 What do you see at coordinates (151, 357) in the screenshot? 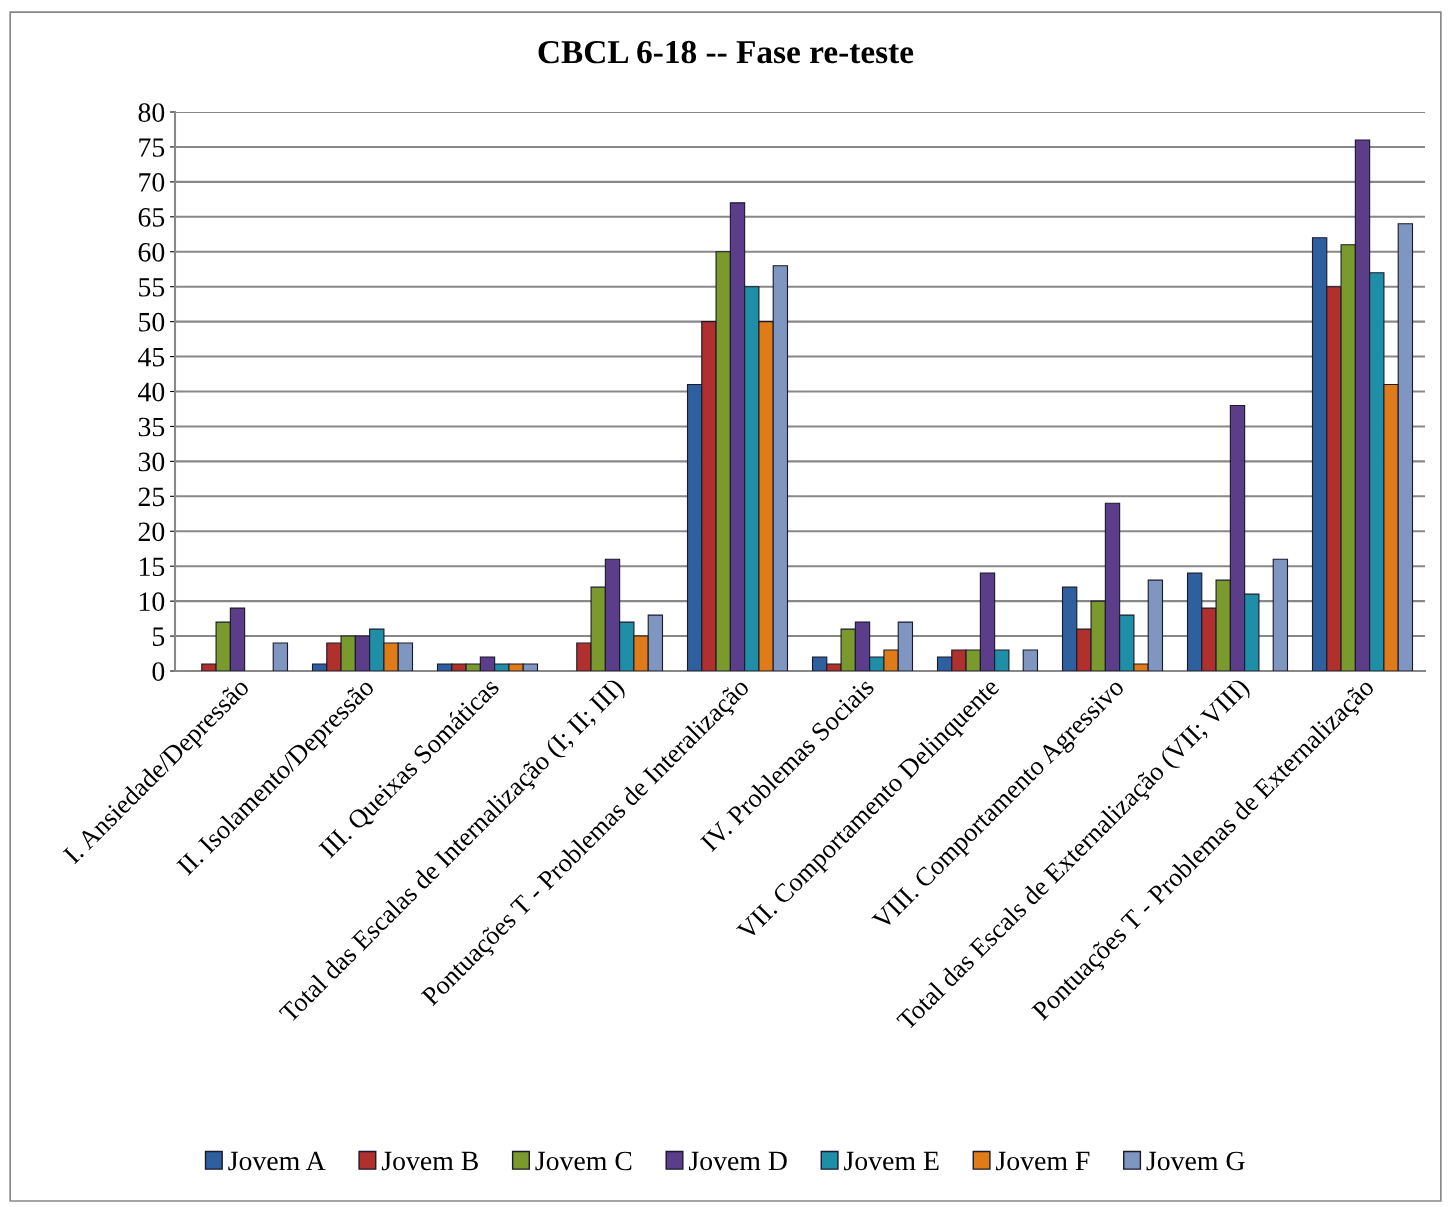
I see `y-tick-label: 45` at bounding box center [151, 357].